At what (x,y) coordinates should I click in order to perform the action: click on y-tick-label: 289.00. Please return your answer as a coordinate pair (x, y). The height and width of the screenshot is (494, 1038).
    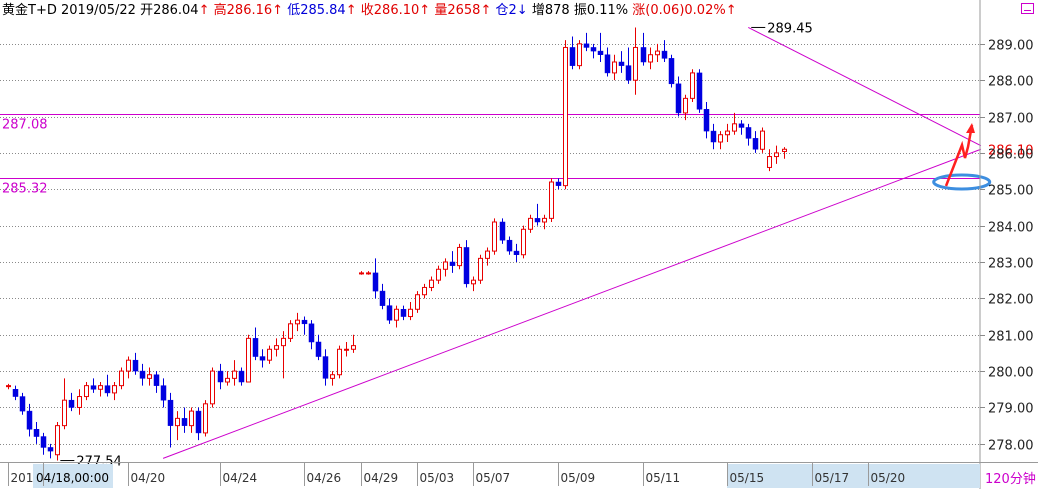
    Looking at the image, I should click on (1011, 46).